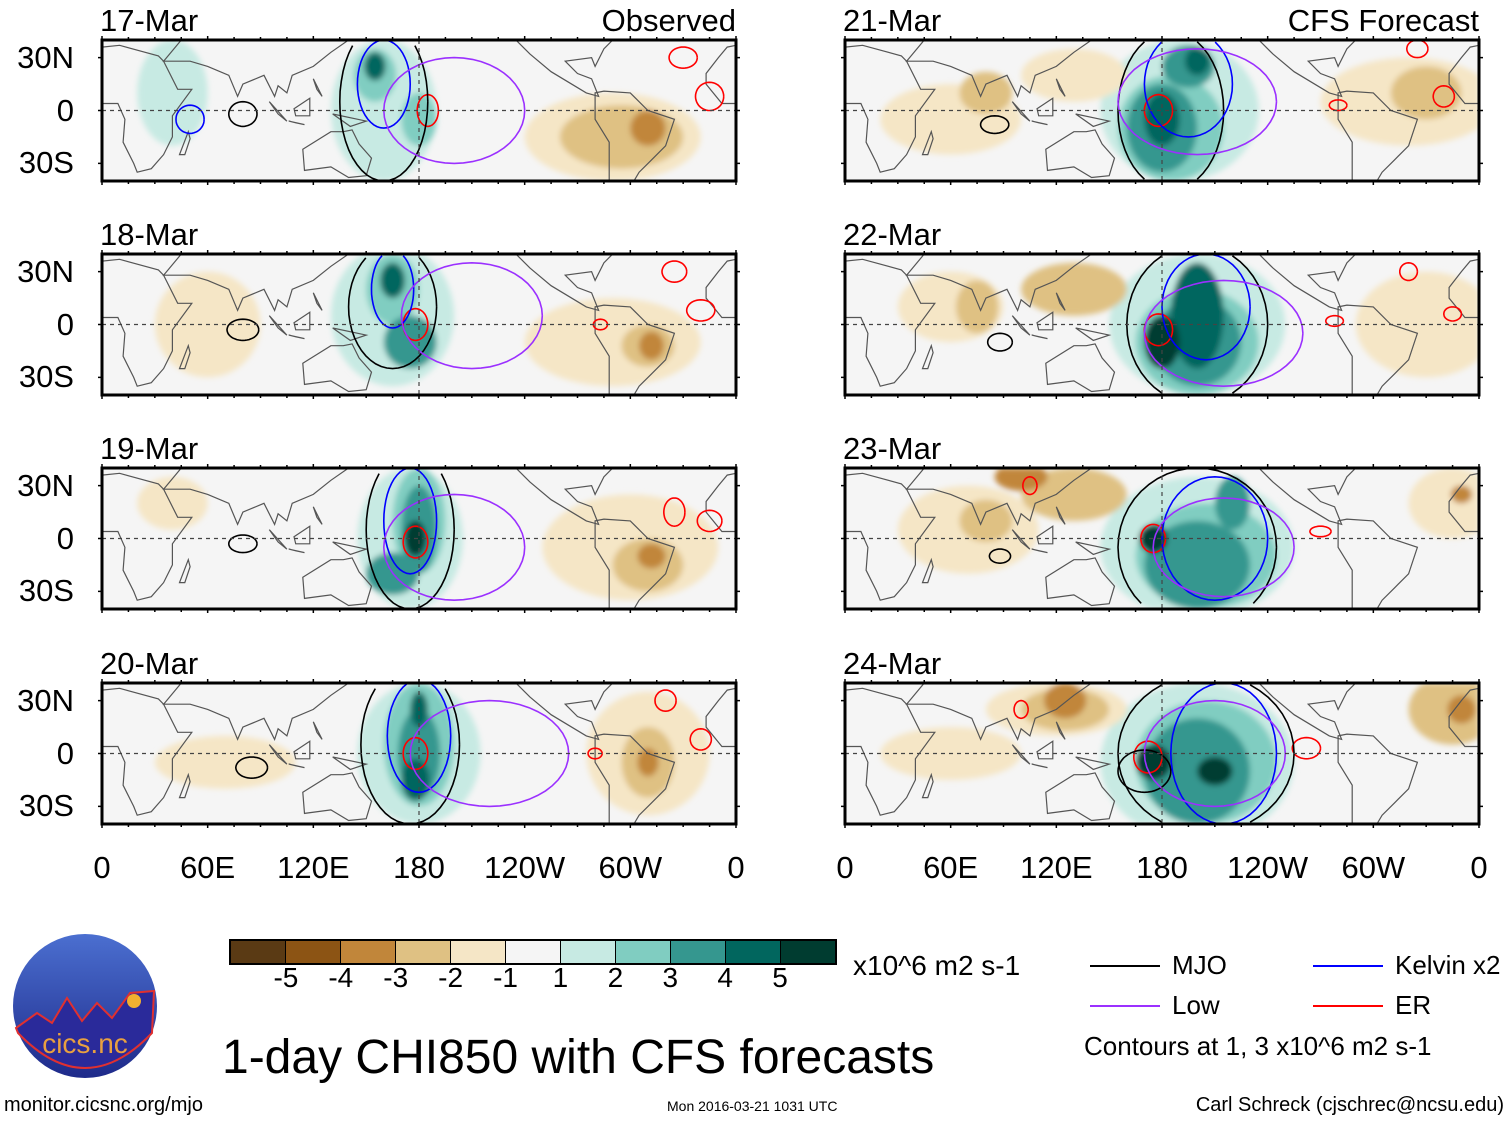 Image resolution: width=1510 pixels, height=1121 pixels. Describe the element at coordinates (752, 1106) in the screenshot. I see `footer-timestamp: Mon 2016-03-21 1031 UTC` at that location.